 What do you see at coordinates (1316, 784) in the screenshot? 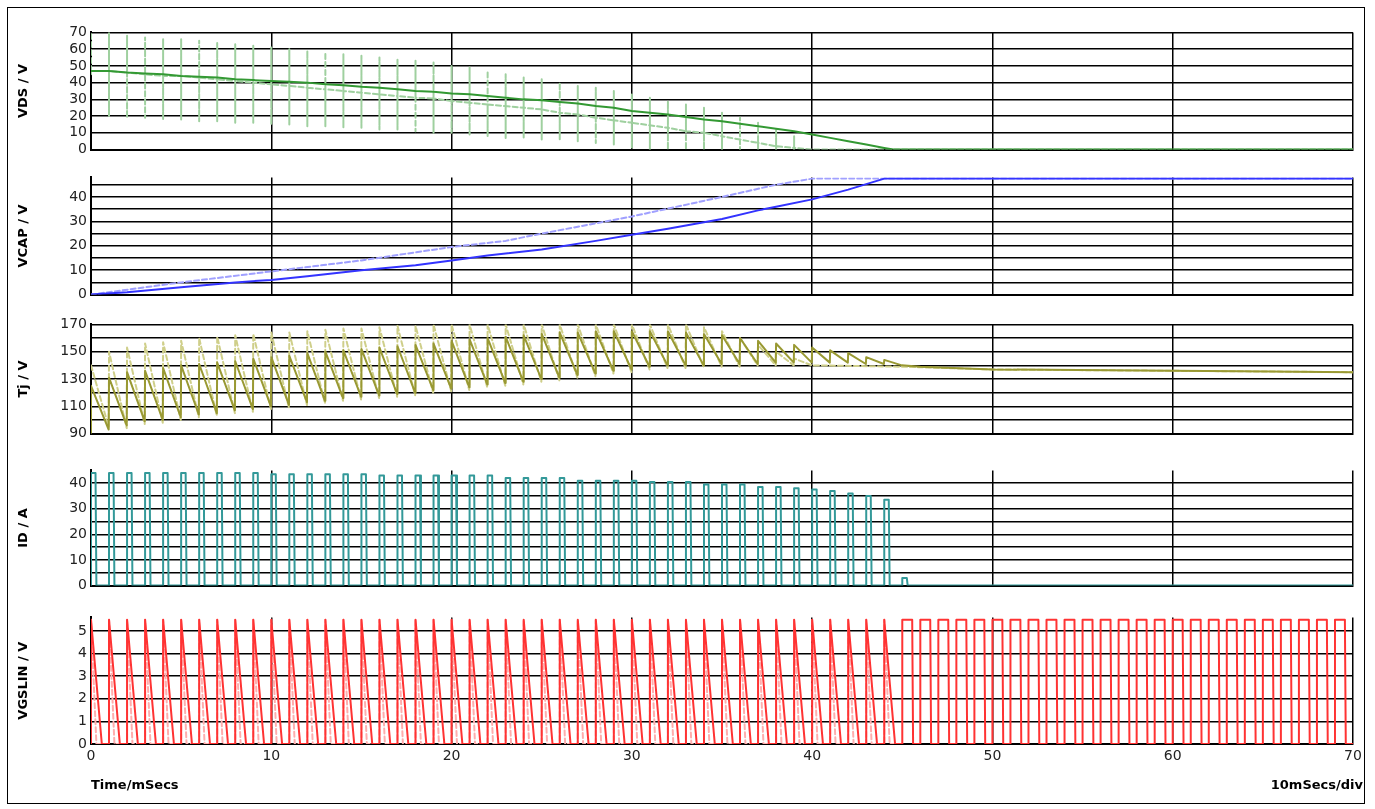
I see `text: 10mSecs/div` at bounding box center [1316, 784].